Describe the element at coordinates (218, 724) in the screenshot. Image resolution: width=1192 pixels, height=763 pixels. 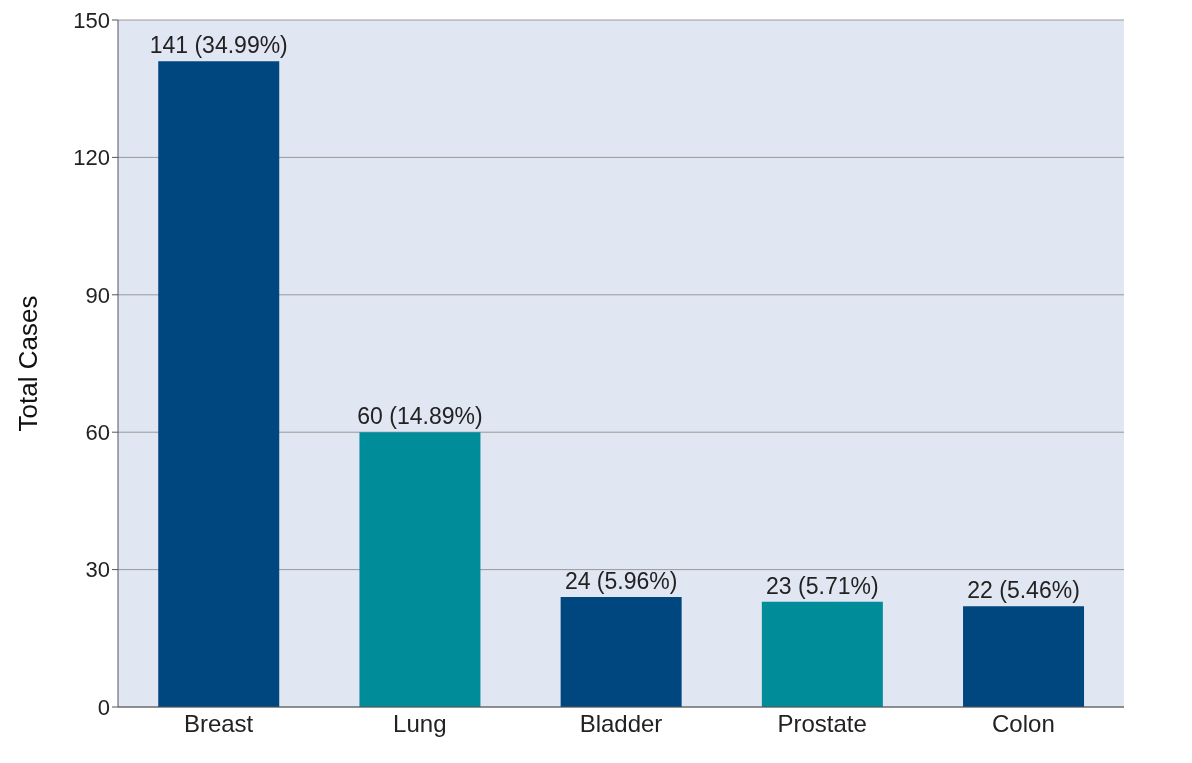
I see `x-tick-label: Breast` at that location.